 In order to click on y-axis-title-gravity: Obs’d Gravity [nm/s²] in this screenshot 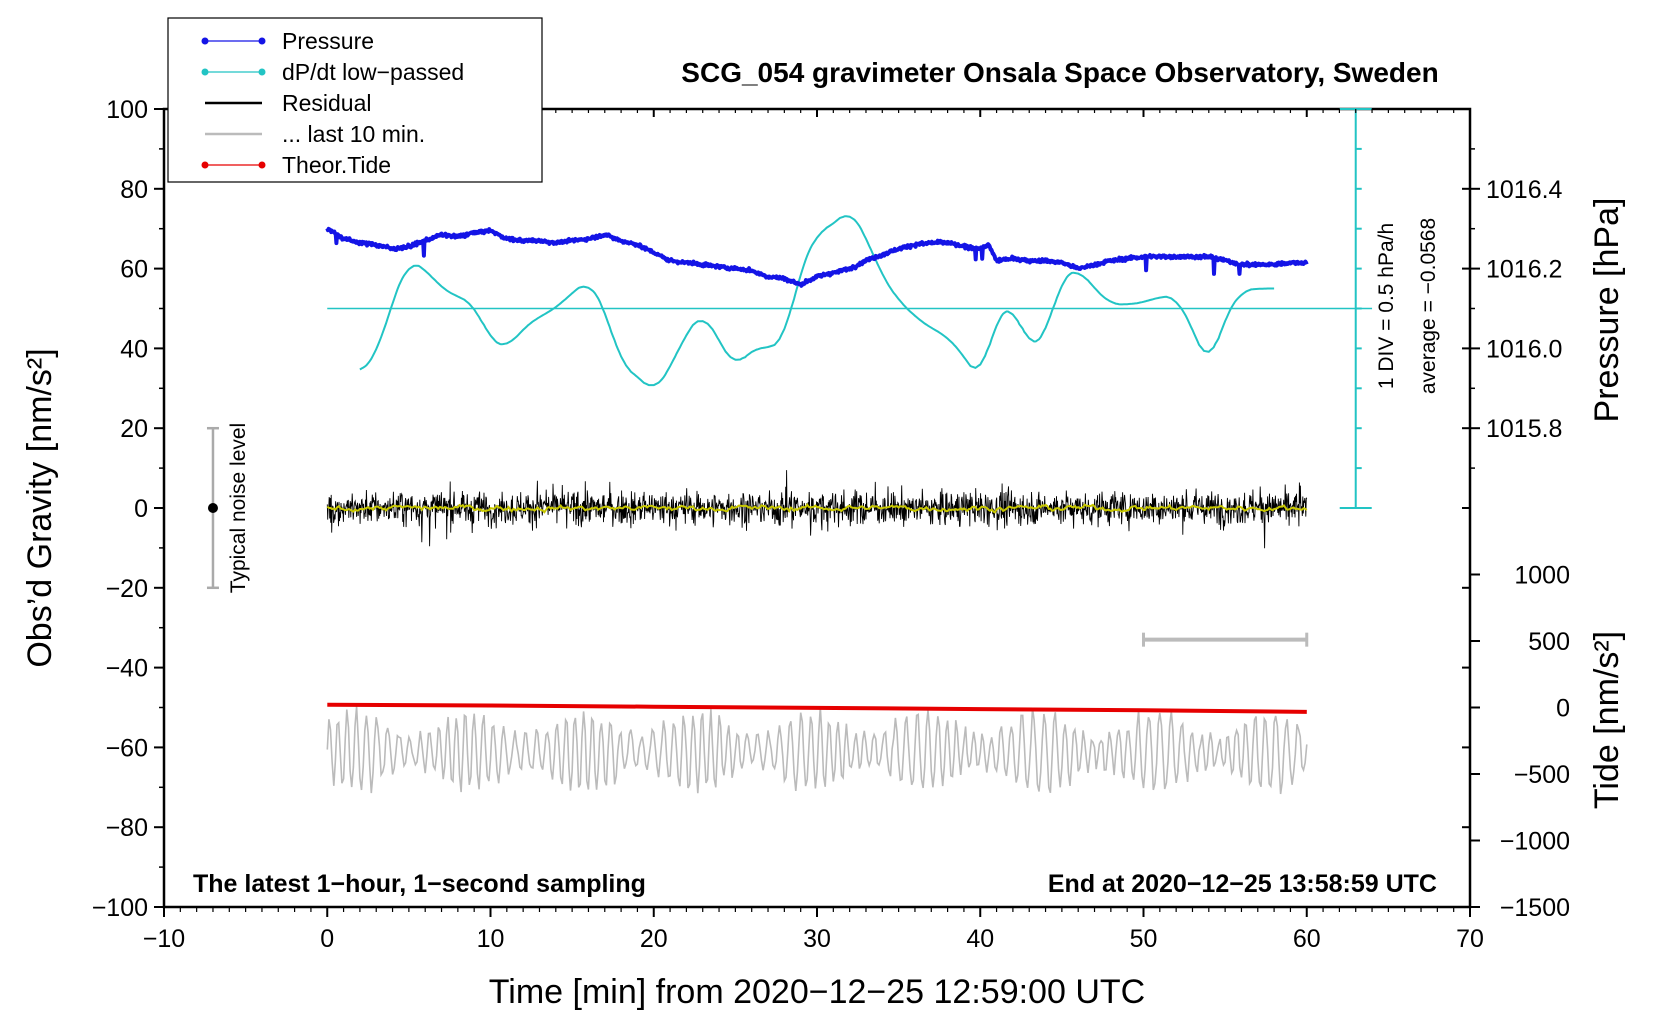, I will do `click(40, 507)`.